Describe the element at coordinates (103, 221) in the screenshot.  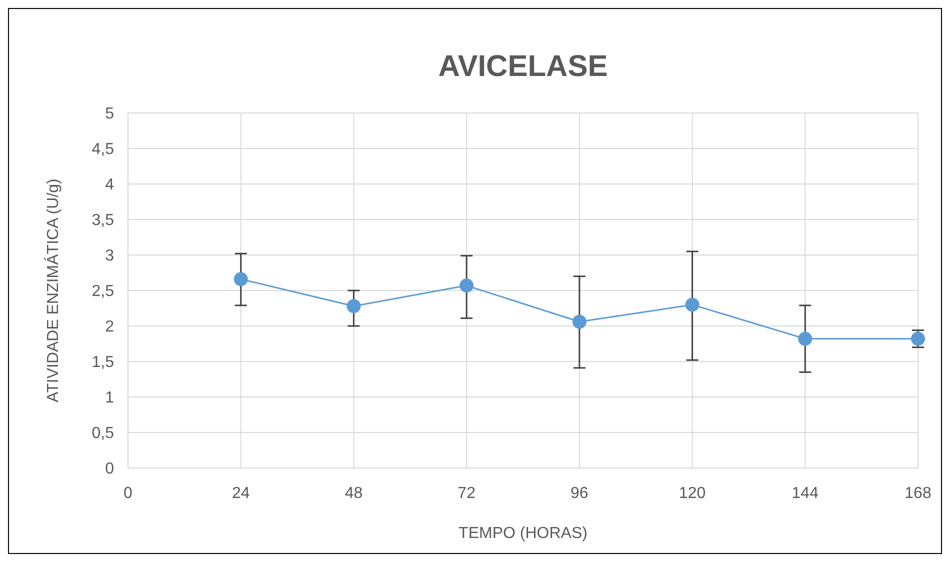
I see `y-tick-label: 3,5` at that location.